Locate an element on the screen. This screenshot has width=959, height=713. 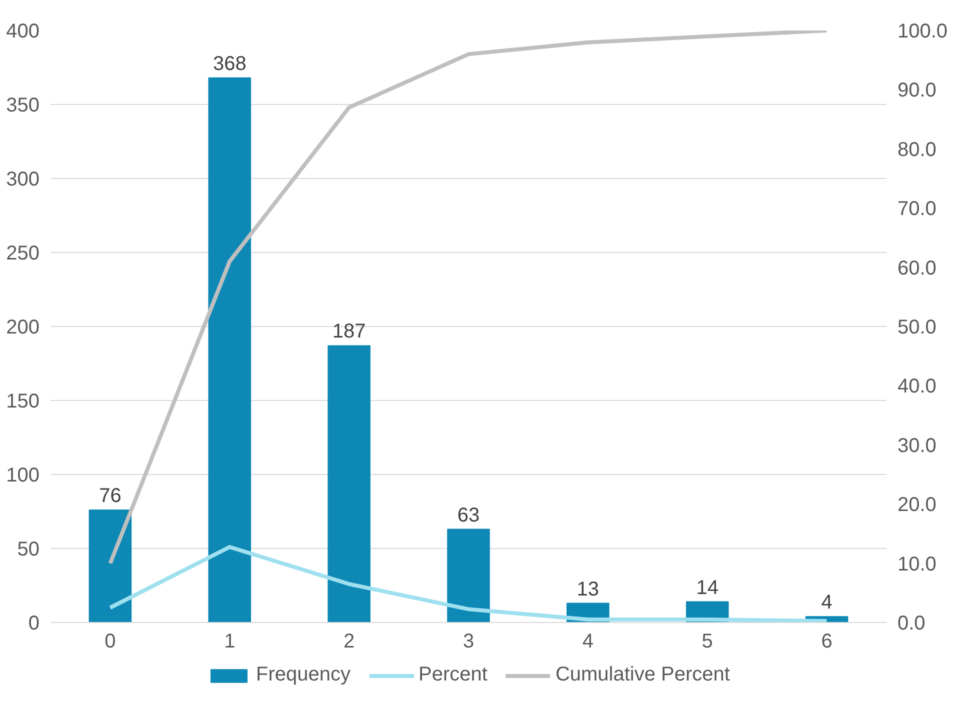
data-label: 368 is located at coordinates (229, 63).